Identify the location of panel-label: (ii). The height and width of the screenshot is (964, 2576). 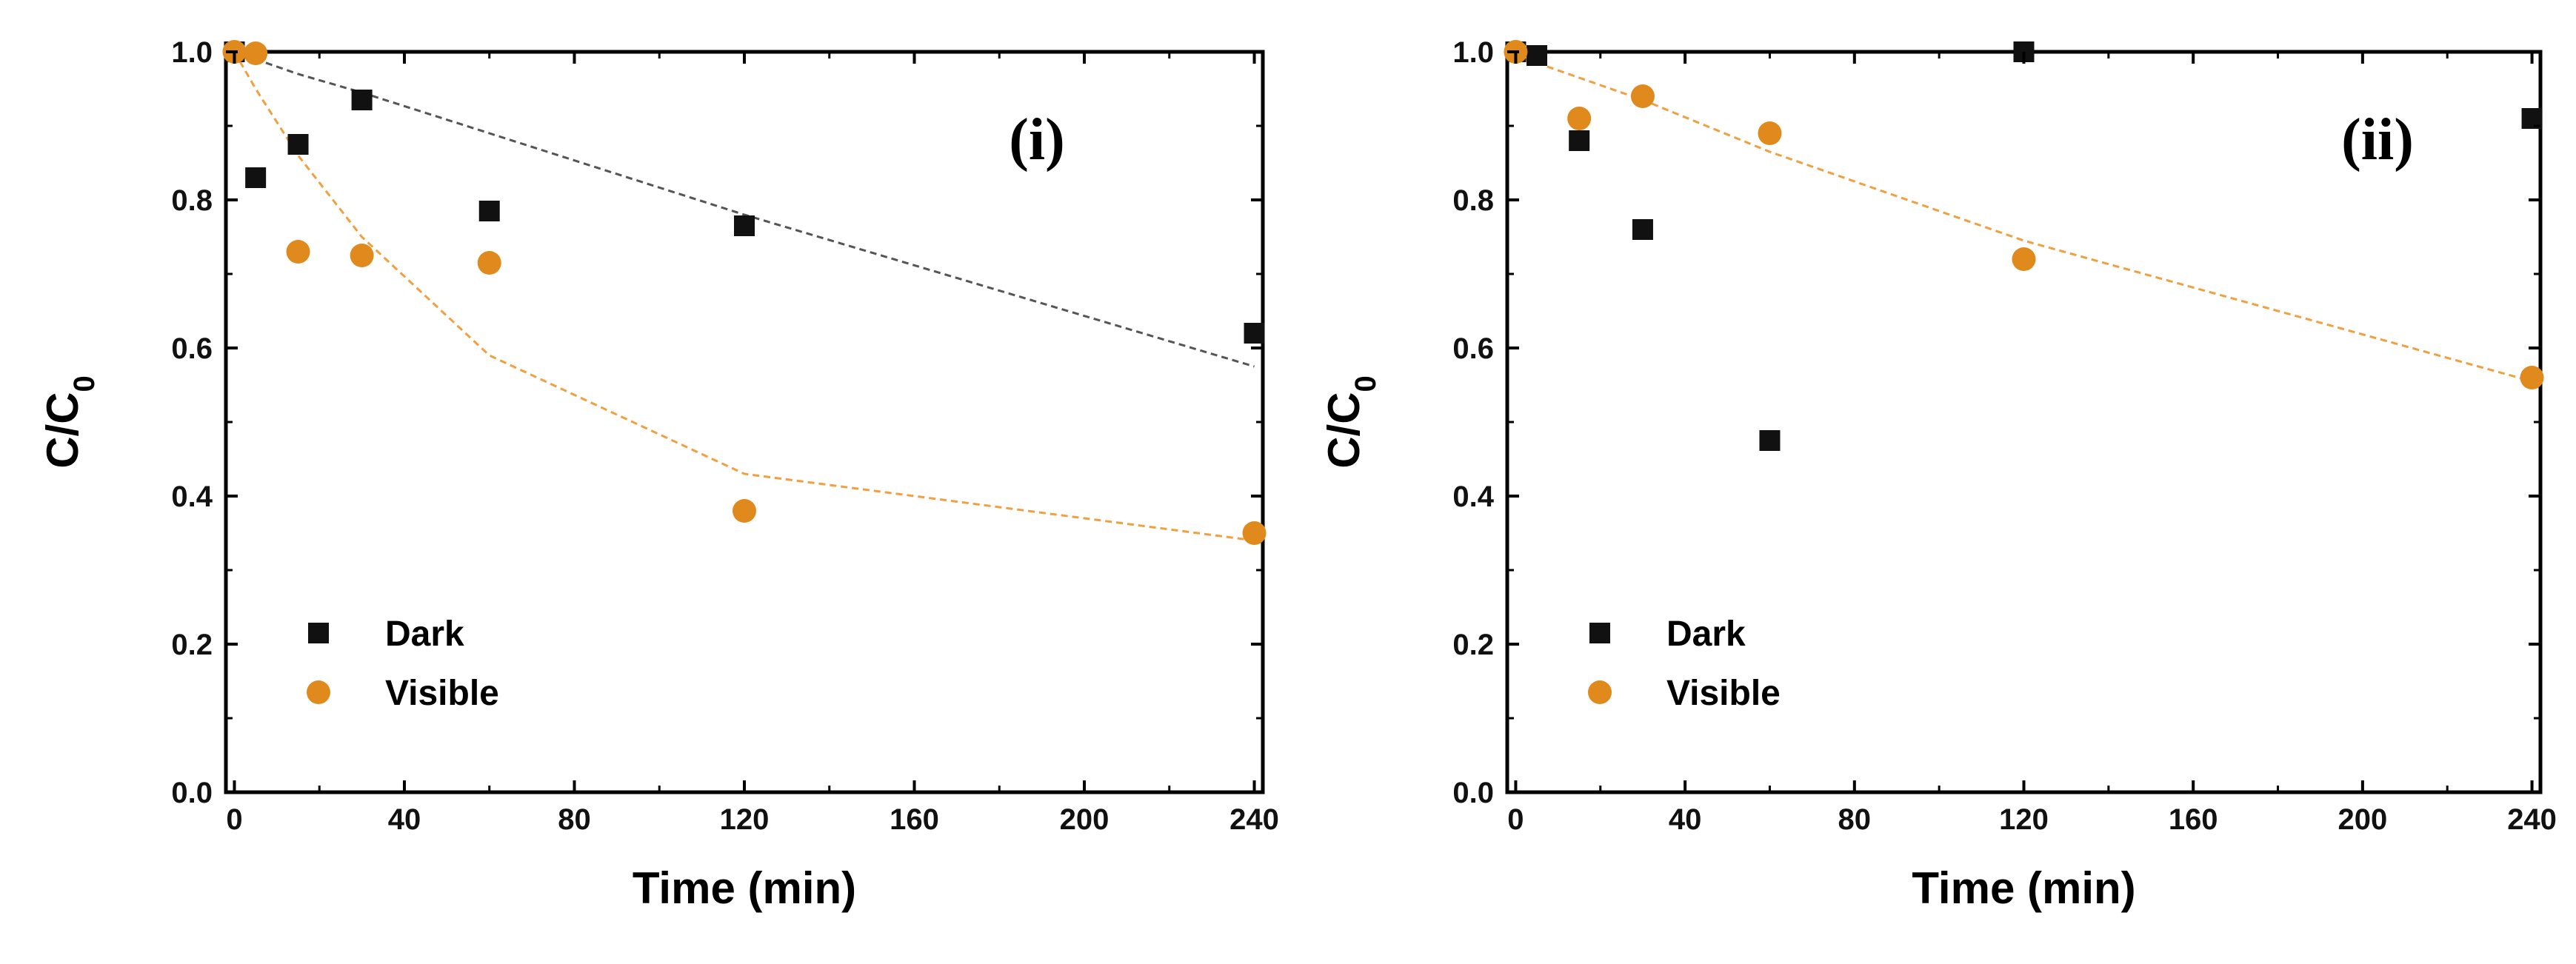
(2377, 140).